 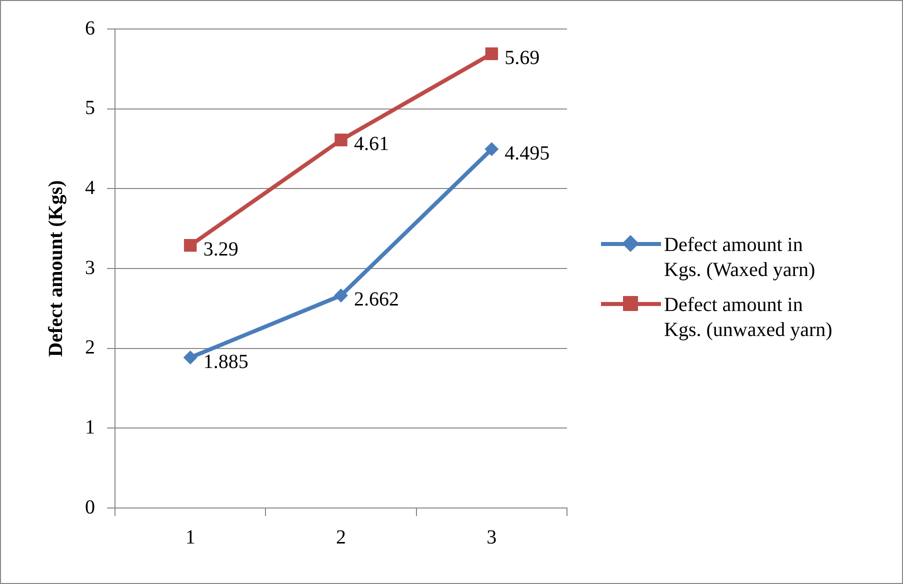 What do you see at coordinates (190, 537) in the screenshot?
I see `x-tick-label: 1` at bounding box center [190, 537].